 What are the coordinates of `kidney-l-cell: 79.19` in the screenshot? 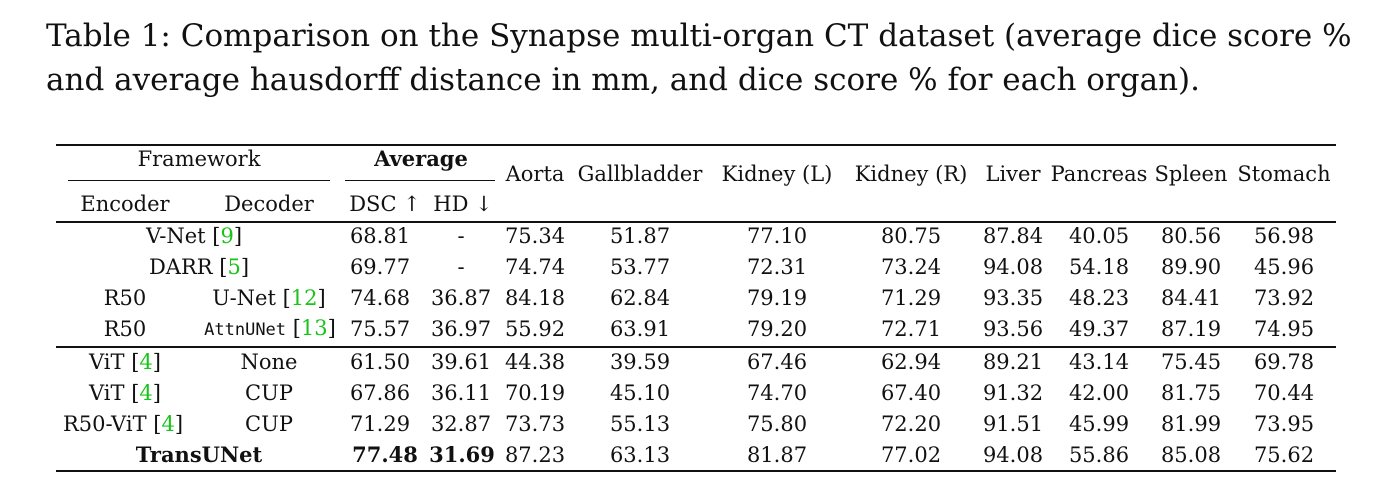 It's located at (777, 298).